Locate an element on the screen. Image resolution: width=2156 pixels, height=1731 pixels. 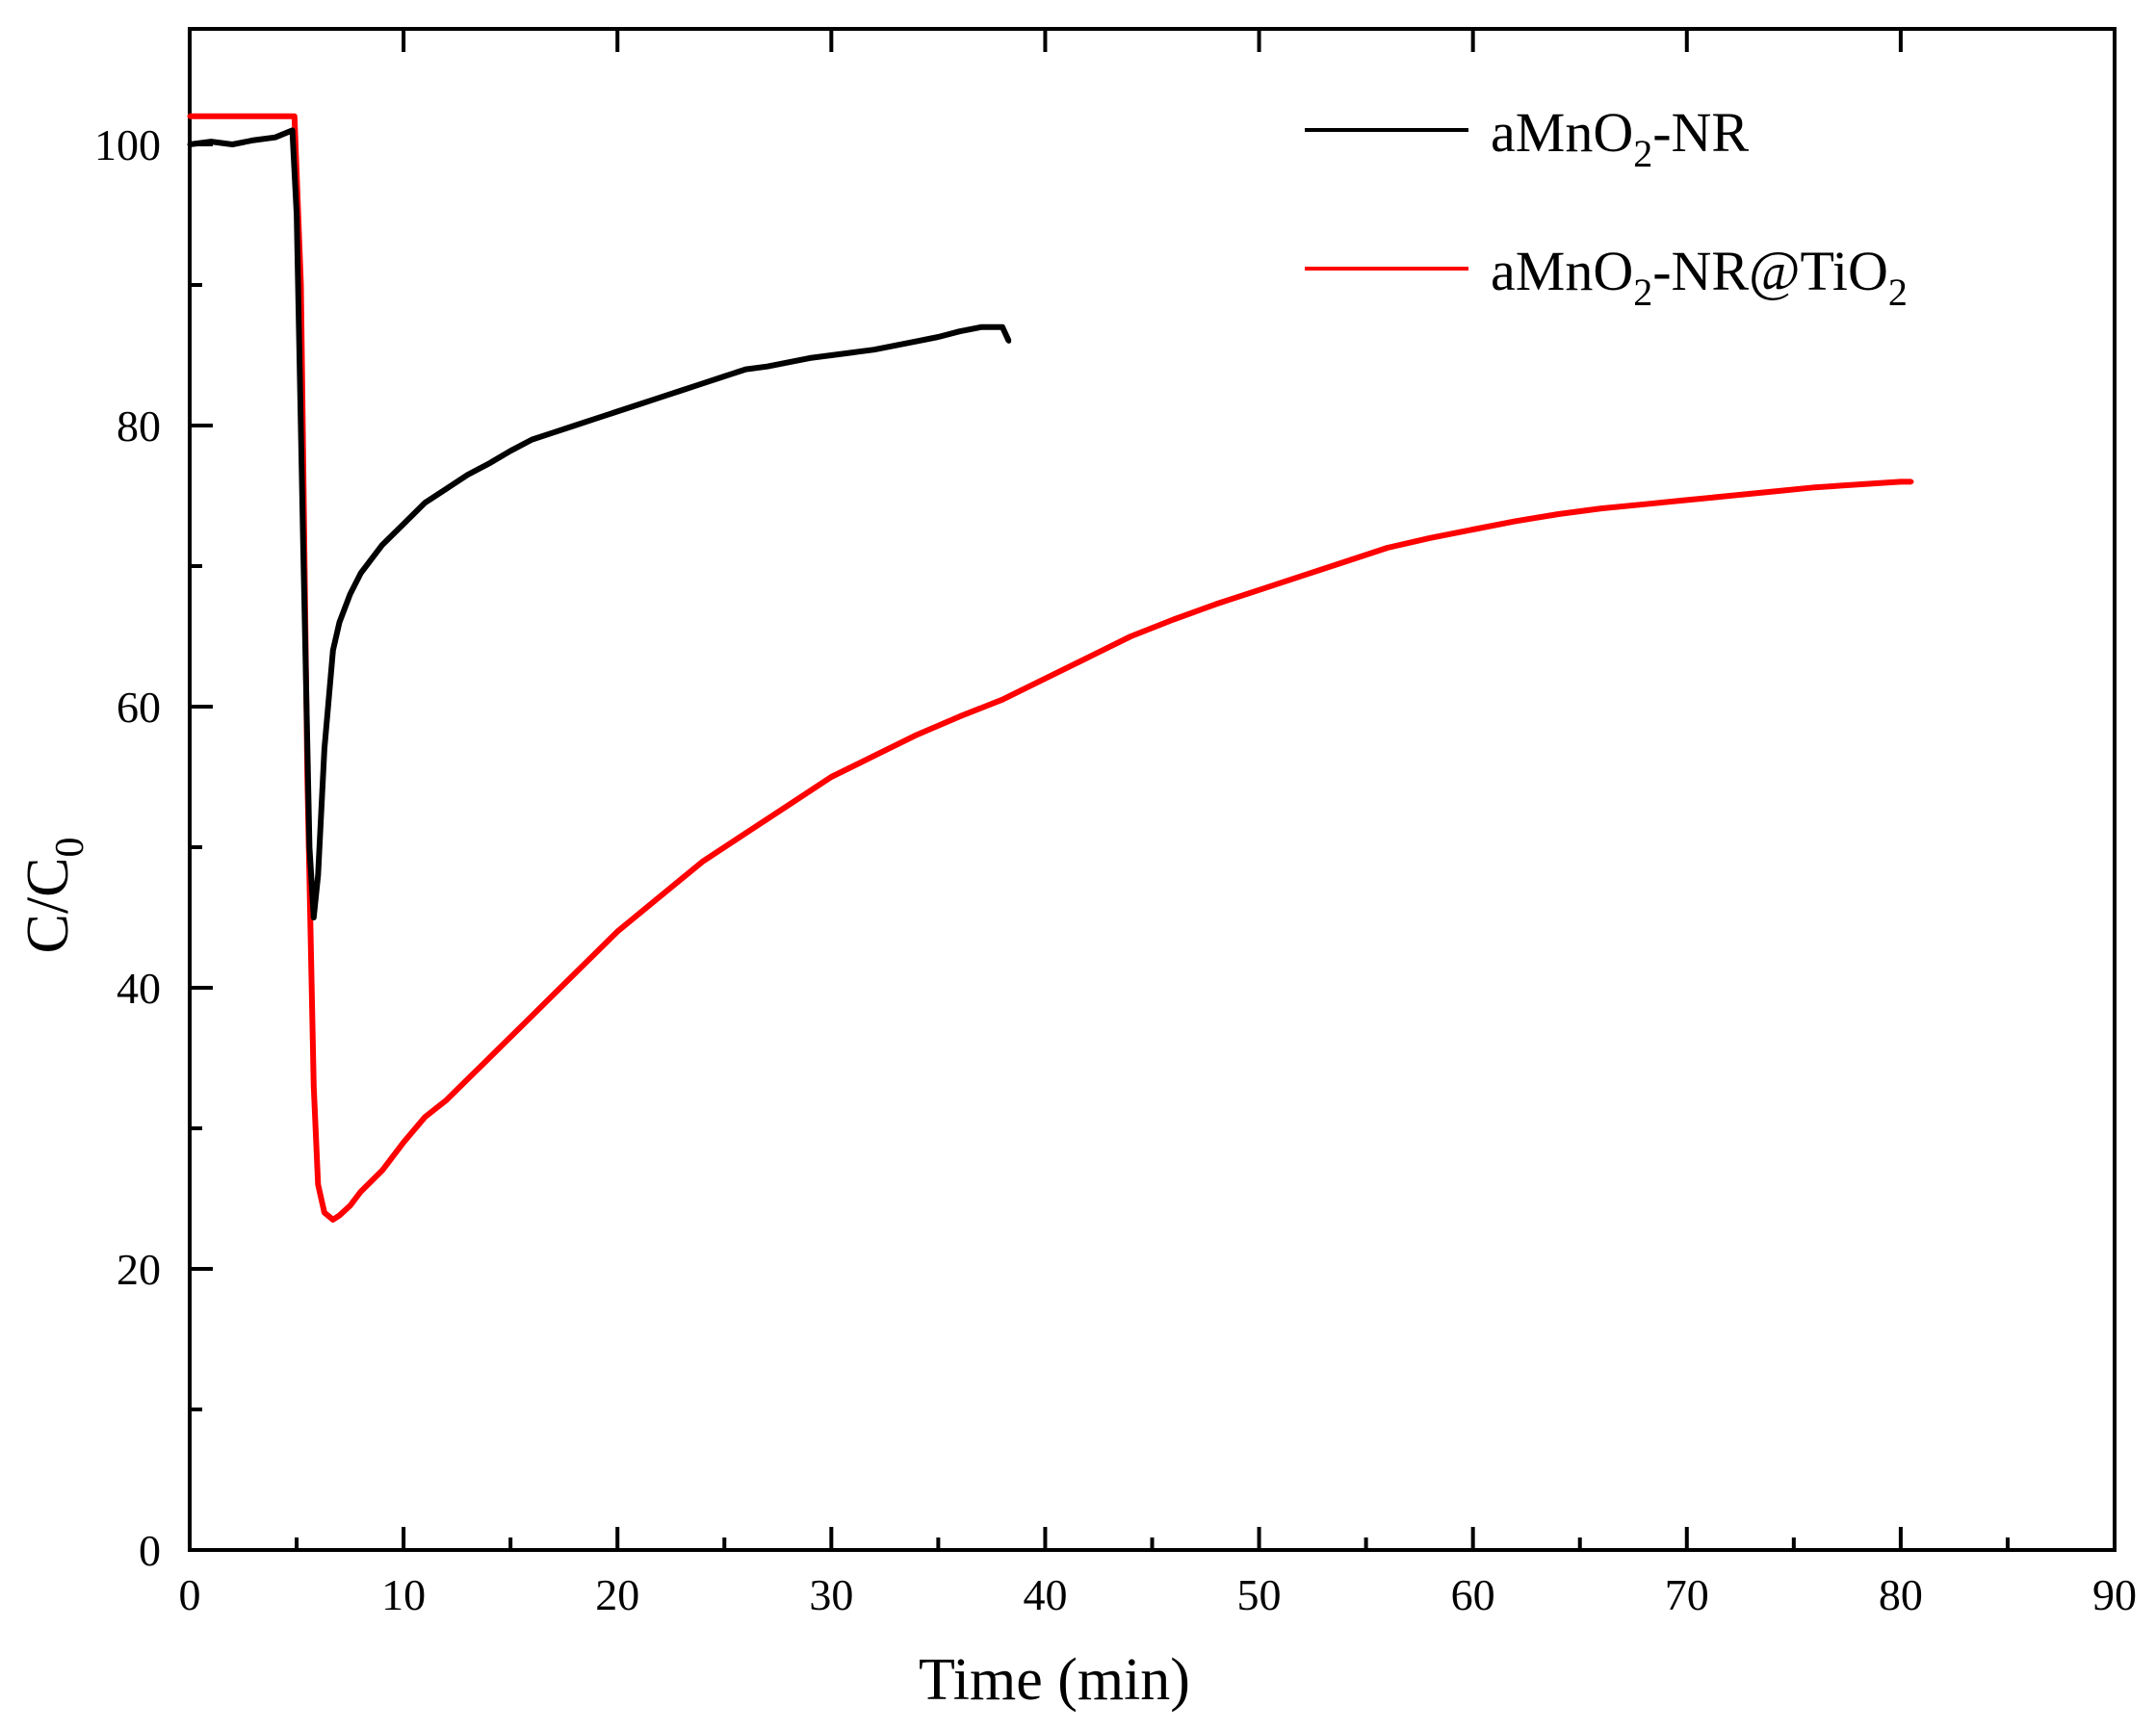
y-tick-label: 100 is located at coordinates (127, 144).